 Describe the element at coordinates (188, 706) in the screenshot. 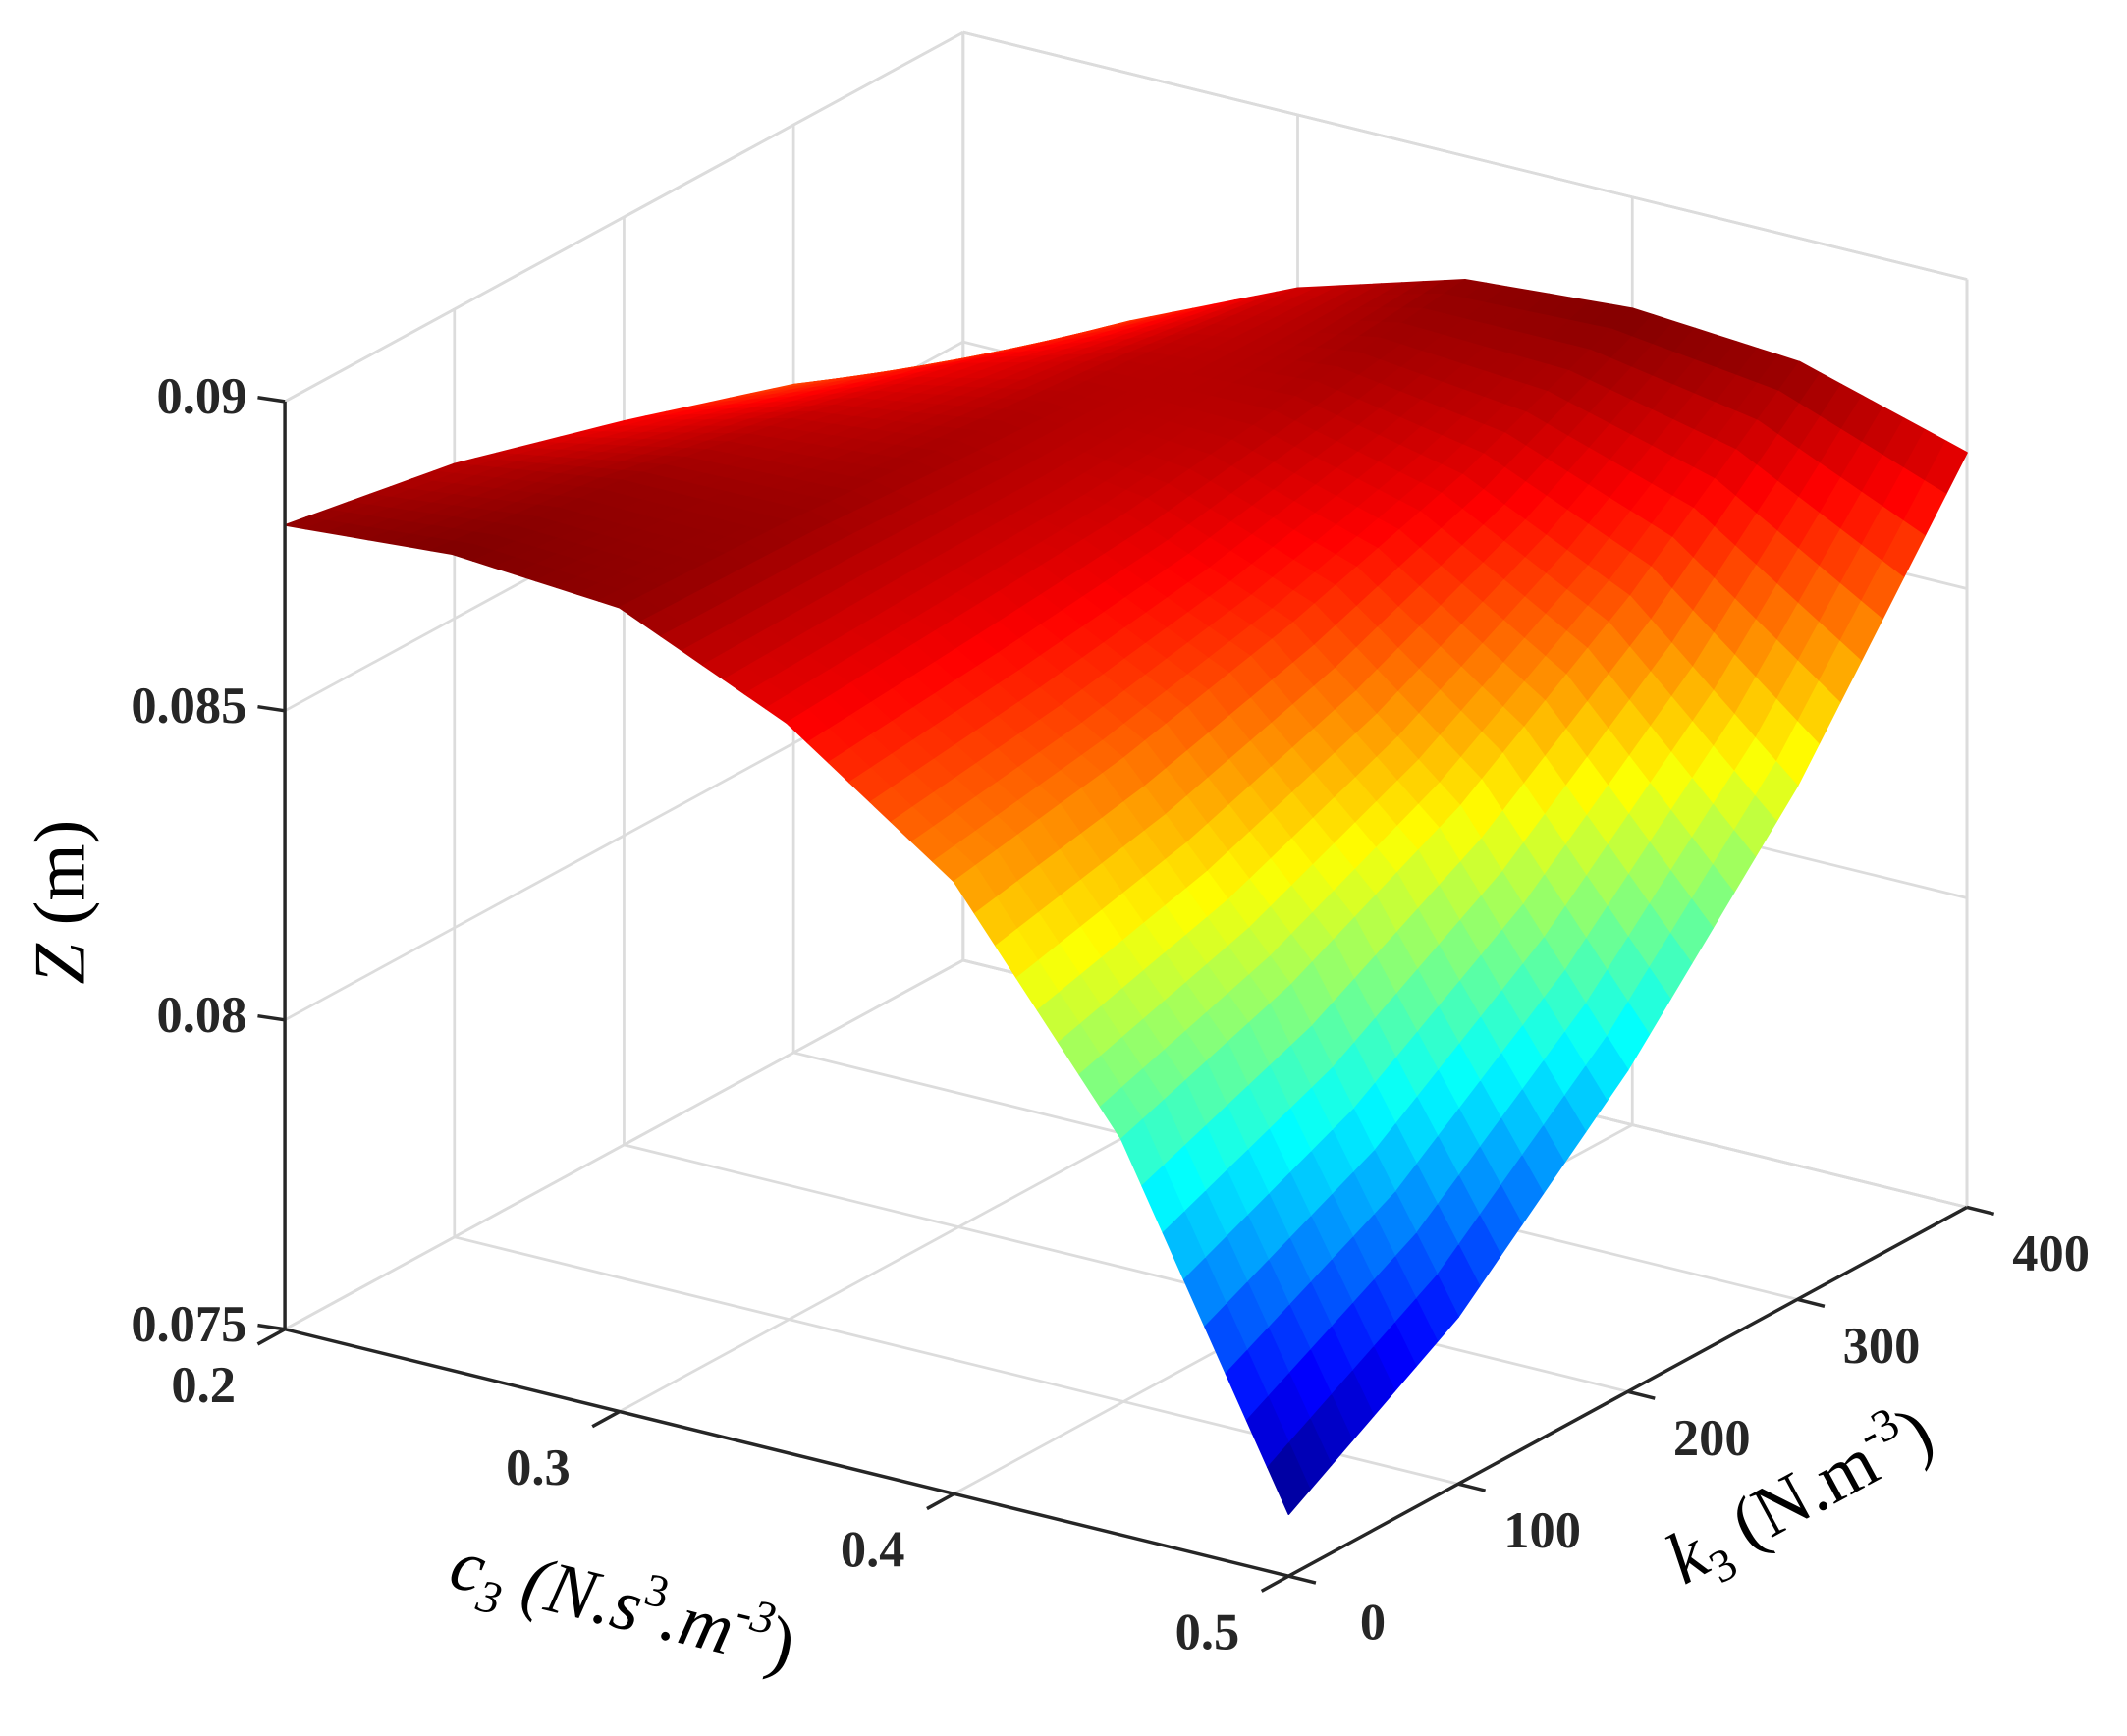

I see `z-tick-label: 0.085` at that location.